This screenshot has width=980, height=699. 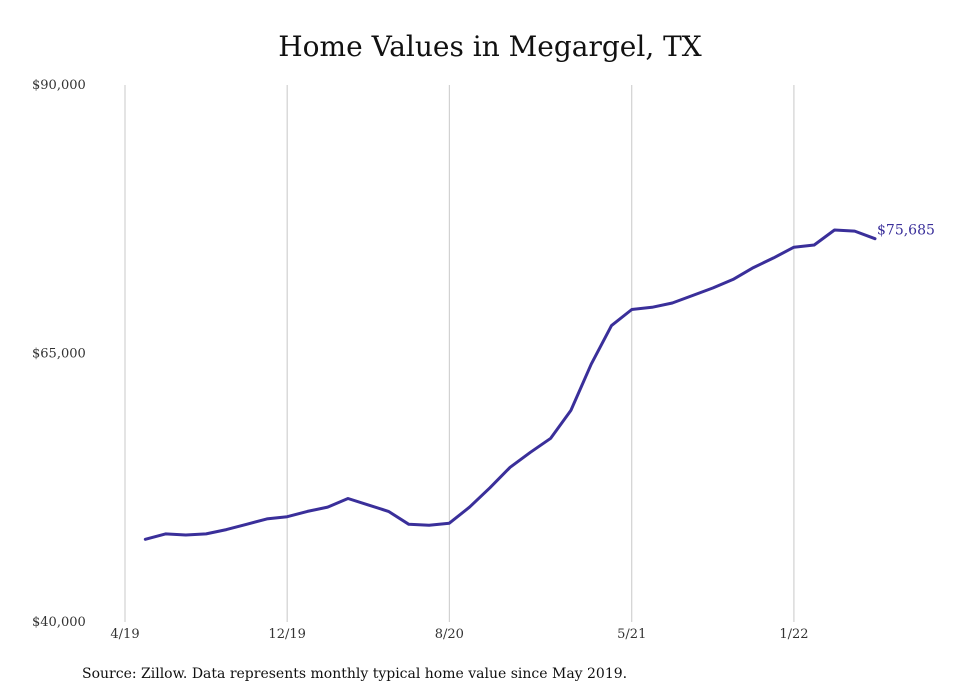 I want to click on y-tick-label-1: $65,000, so click(x=59, y=354).